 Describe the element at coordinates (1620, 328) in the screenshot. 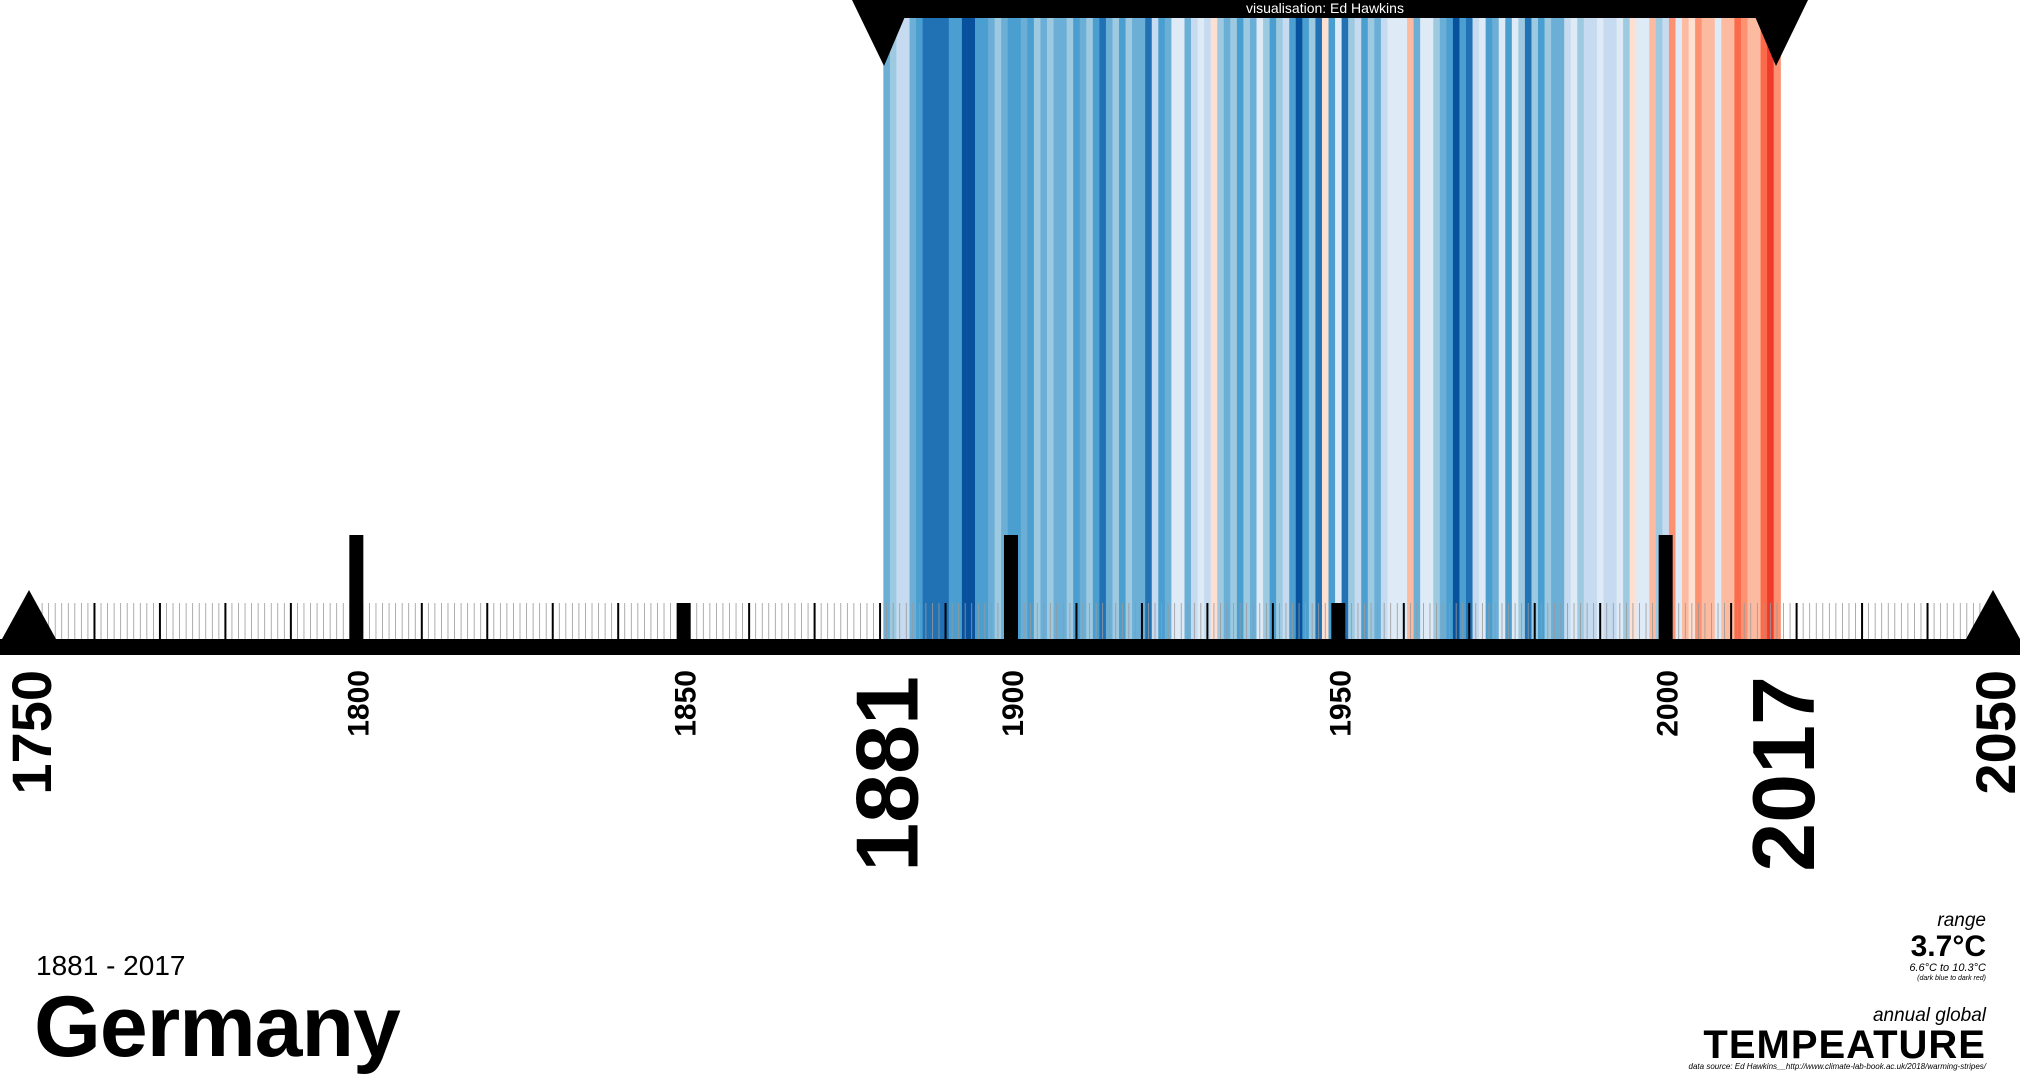

I see `stripe-1993` at that location.